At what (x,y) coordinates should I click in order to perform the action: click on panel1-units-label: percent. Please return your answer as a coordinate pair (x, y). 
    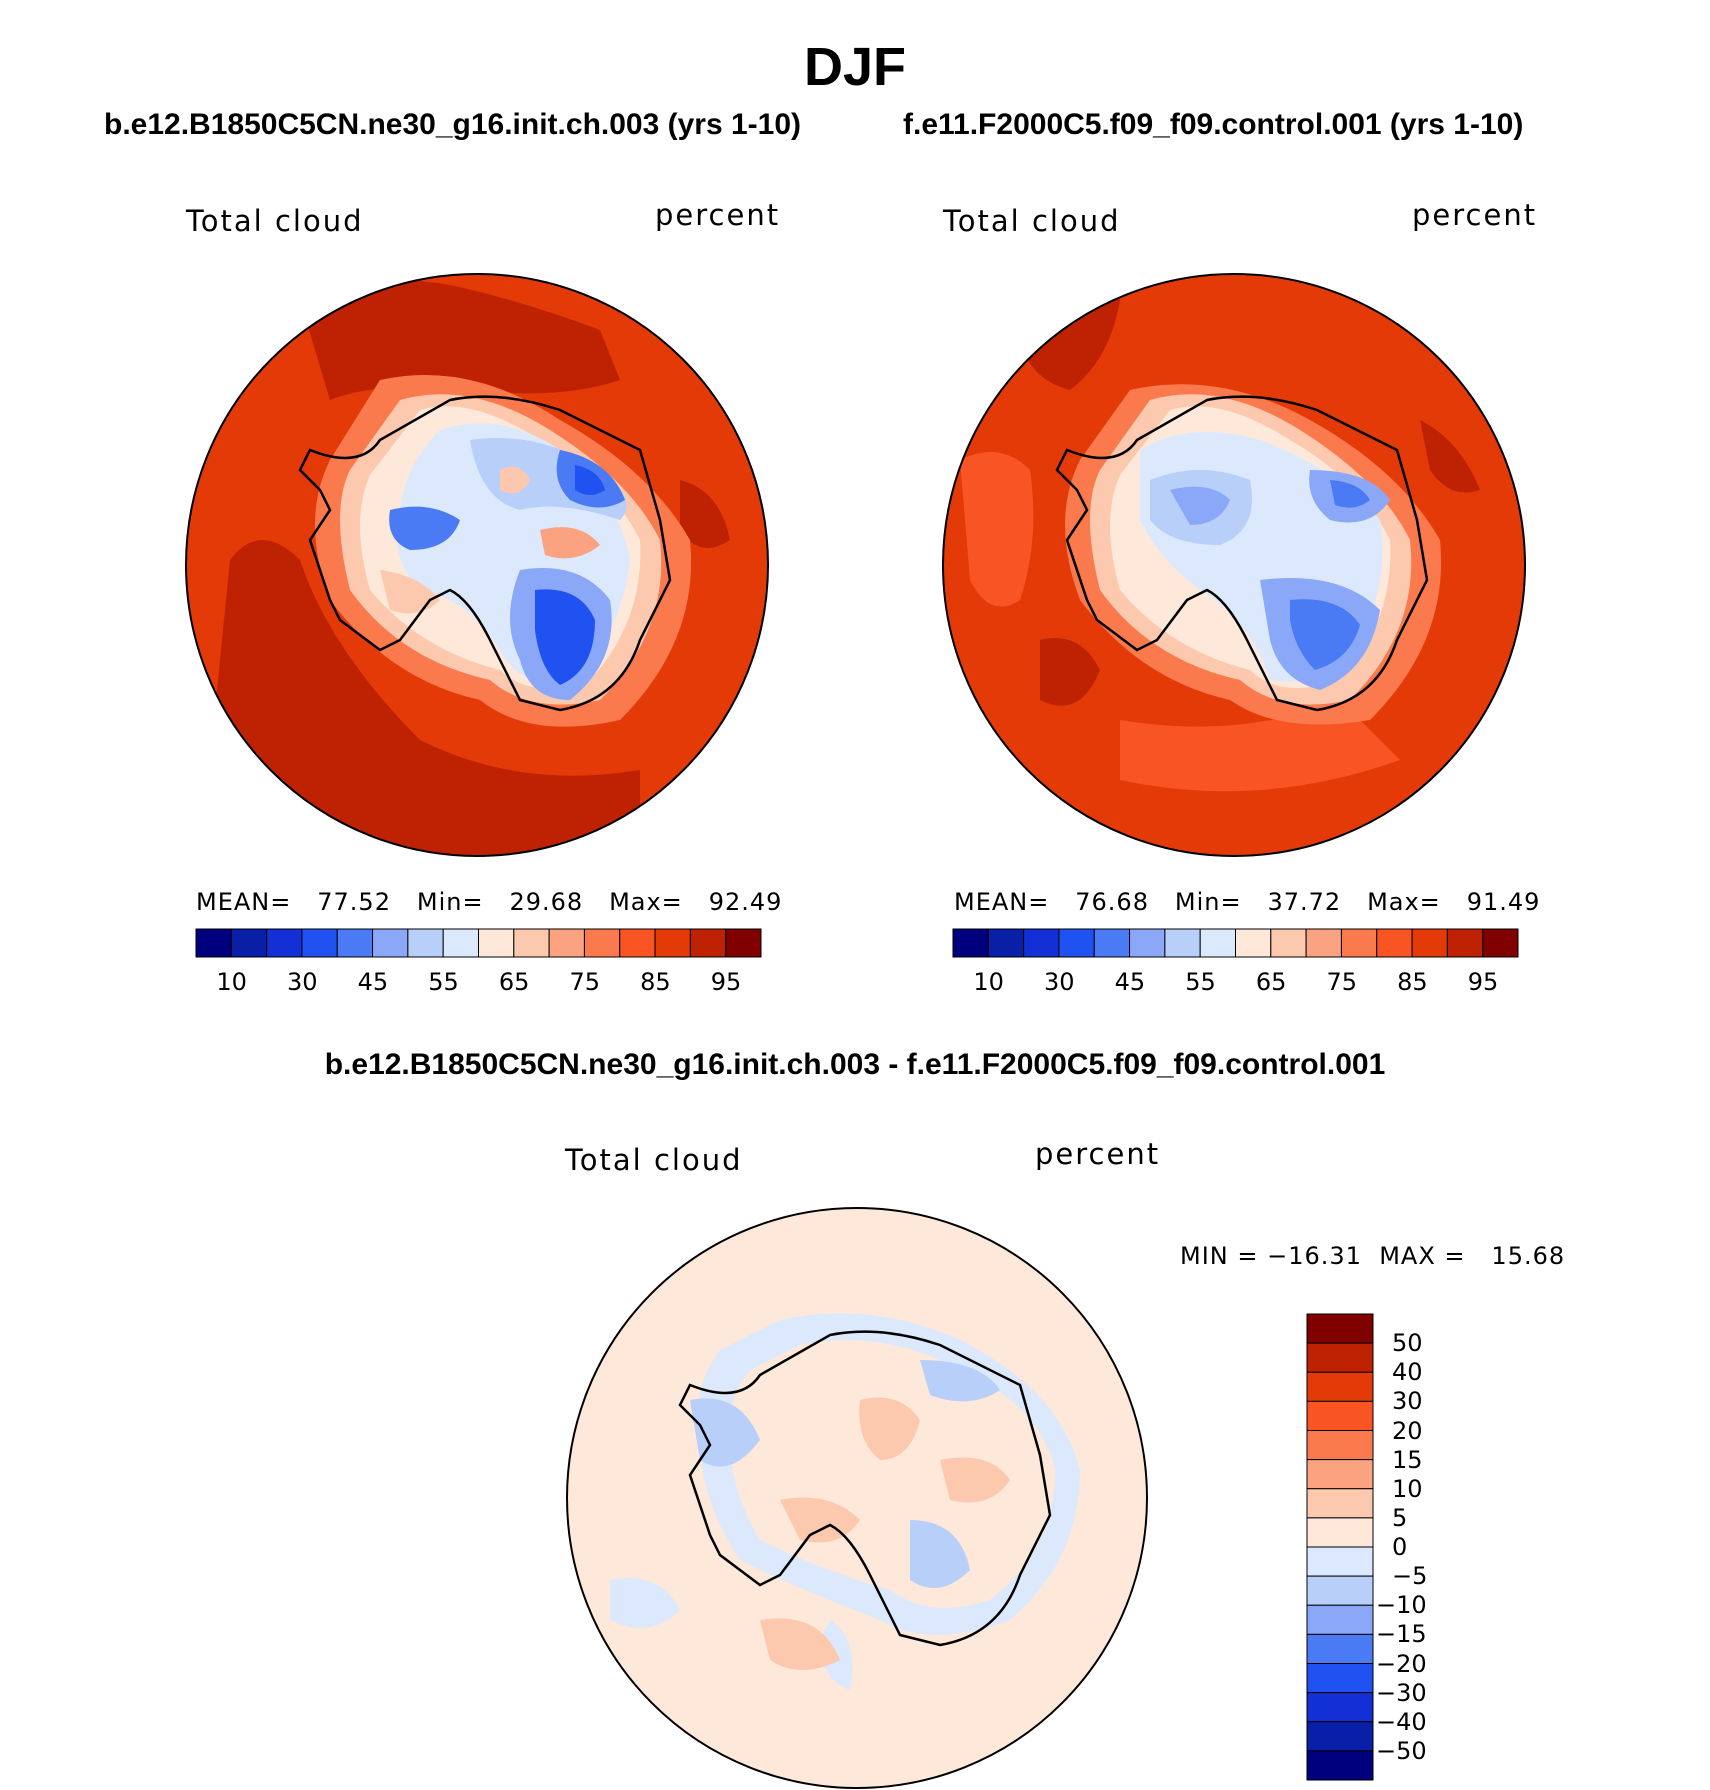
    Looking at the image, I should click on (718, 215).